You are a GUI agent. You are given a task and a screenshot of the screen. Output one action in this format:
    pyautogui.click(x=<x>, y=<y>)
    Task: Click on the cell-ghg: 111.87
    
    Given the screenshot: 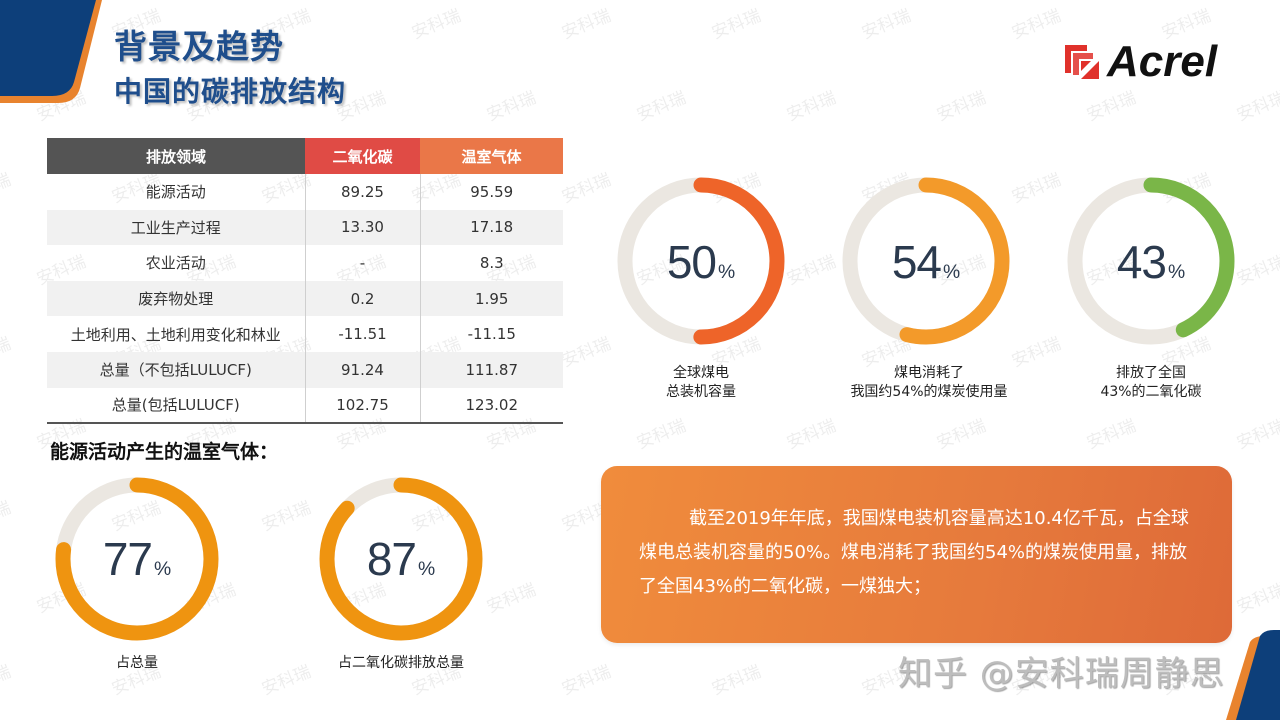 What is the action you would take?
    pyautogui.click(x=491, y=369)
    